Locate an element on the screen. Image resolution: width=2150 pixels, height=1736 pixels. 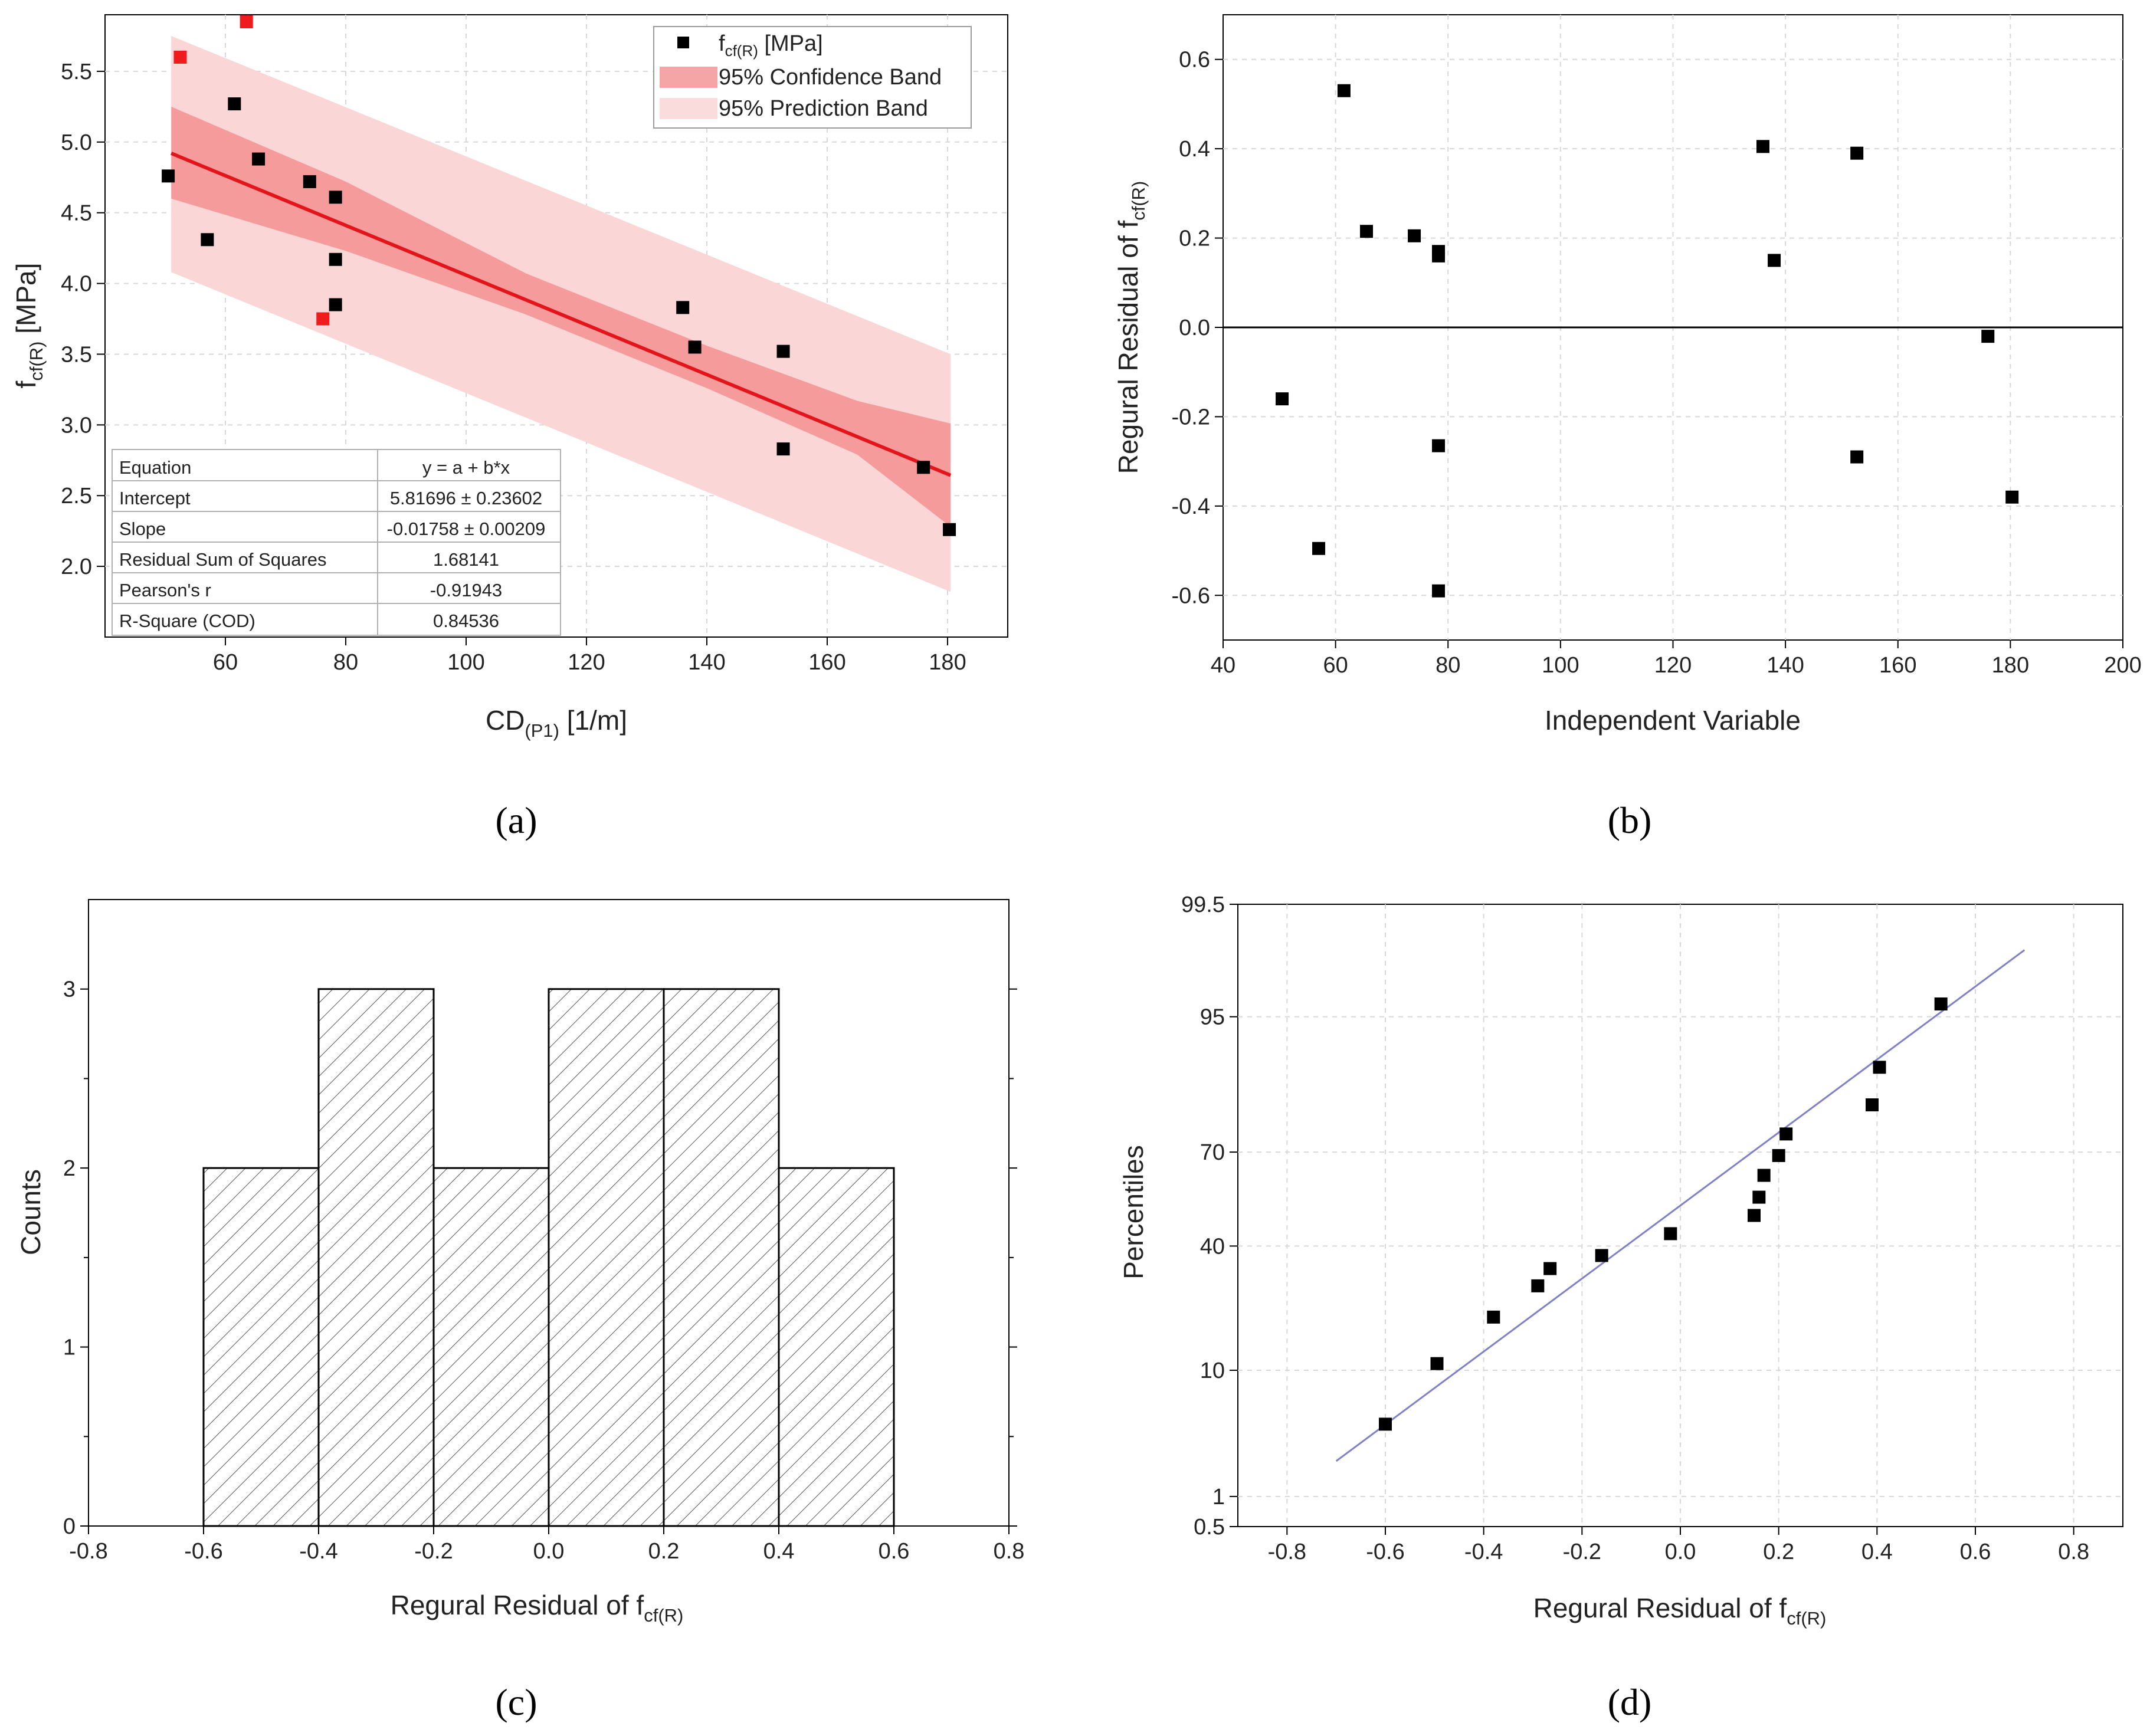
legend-swatch-prediction is located at coordinates (688, 108).